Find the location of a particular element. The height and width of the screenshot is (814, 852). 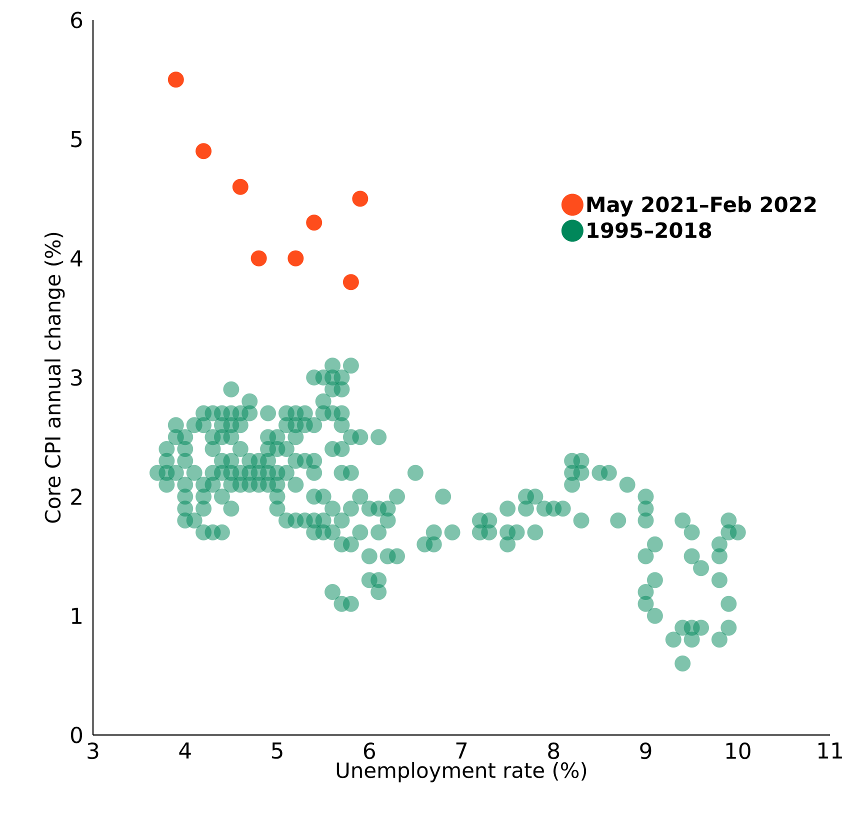

x-tick-label: 11 is located at coordinates (830, 750).